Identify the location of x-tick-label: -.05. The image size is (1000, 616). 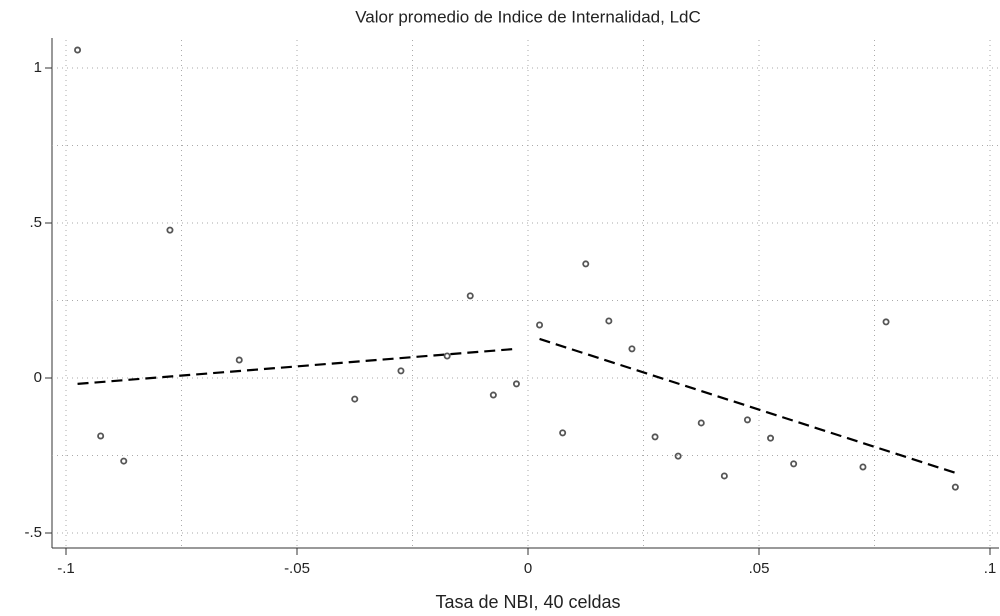
(297, 568).